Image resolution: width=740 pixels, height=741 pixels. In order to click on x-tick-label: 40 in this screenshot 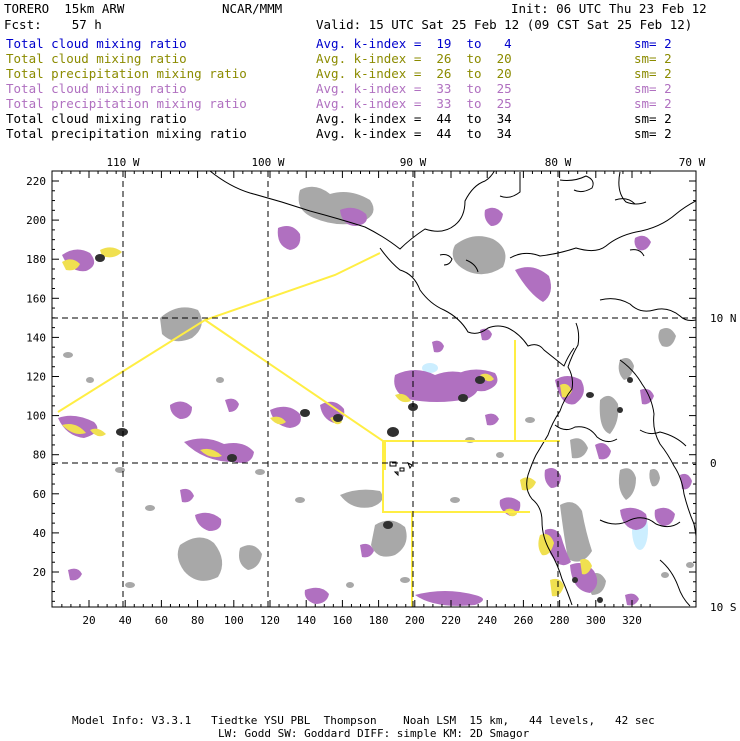, I will do `click(125, 620)`.